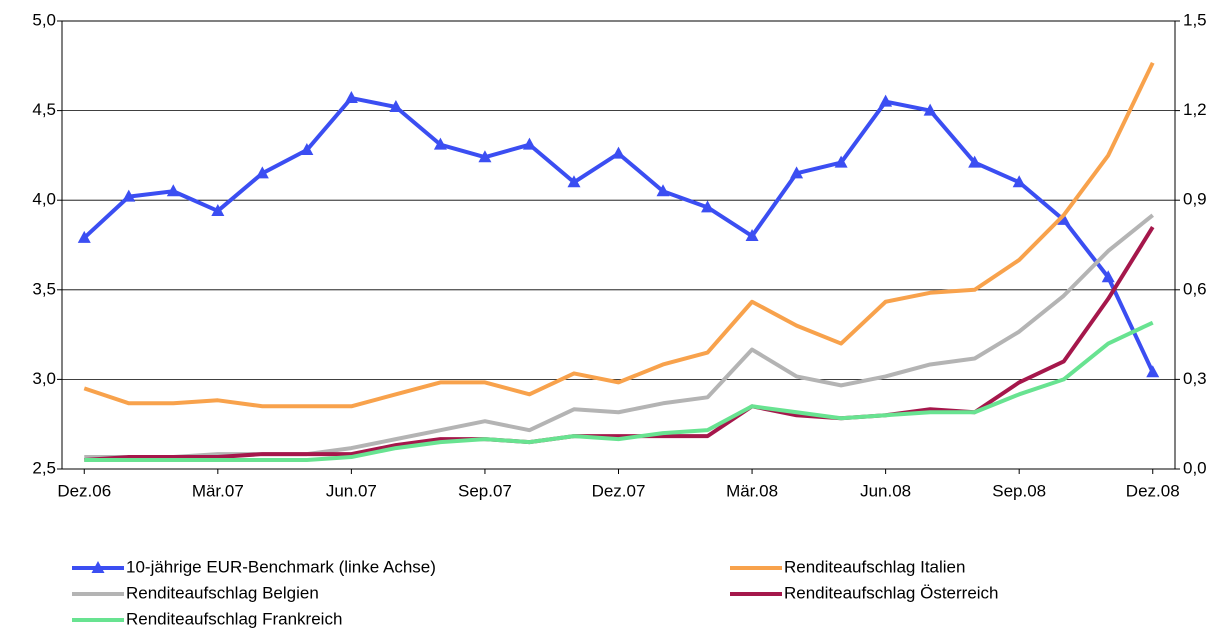 Image resolution: width=1229 pixels, height=635 pixels. What do you see at coordinates (619, 490) in the screenshot?
I see `x-tick-label: Dez.07` at bounding box center [619, 490].